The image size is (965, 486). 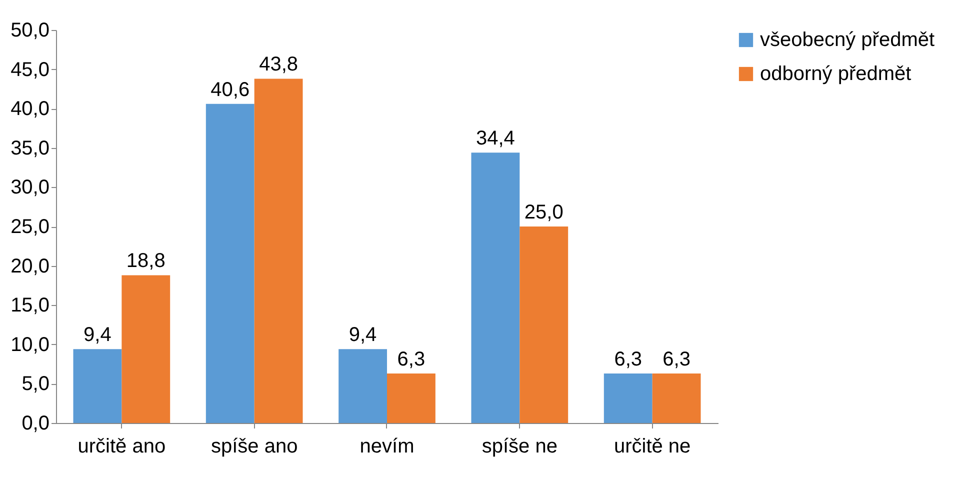 What do you see at coordinates (387, 447) in the screenshot?
I see `x-tick-label: nevím` at bounding box center [387, 447].